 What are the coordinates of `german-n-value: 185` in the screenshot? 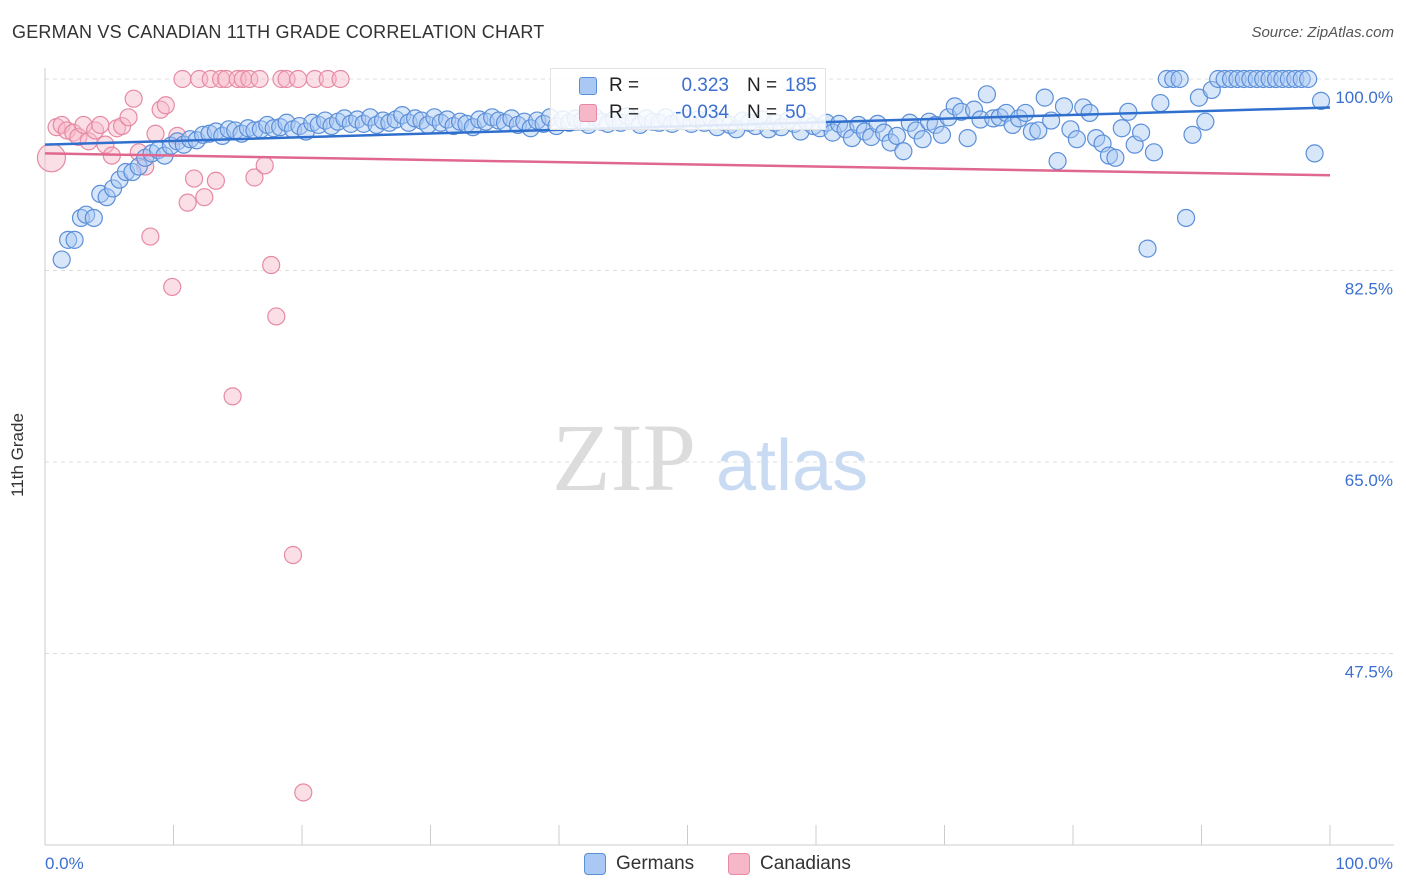 It's located at (801, 85).